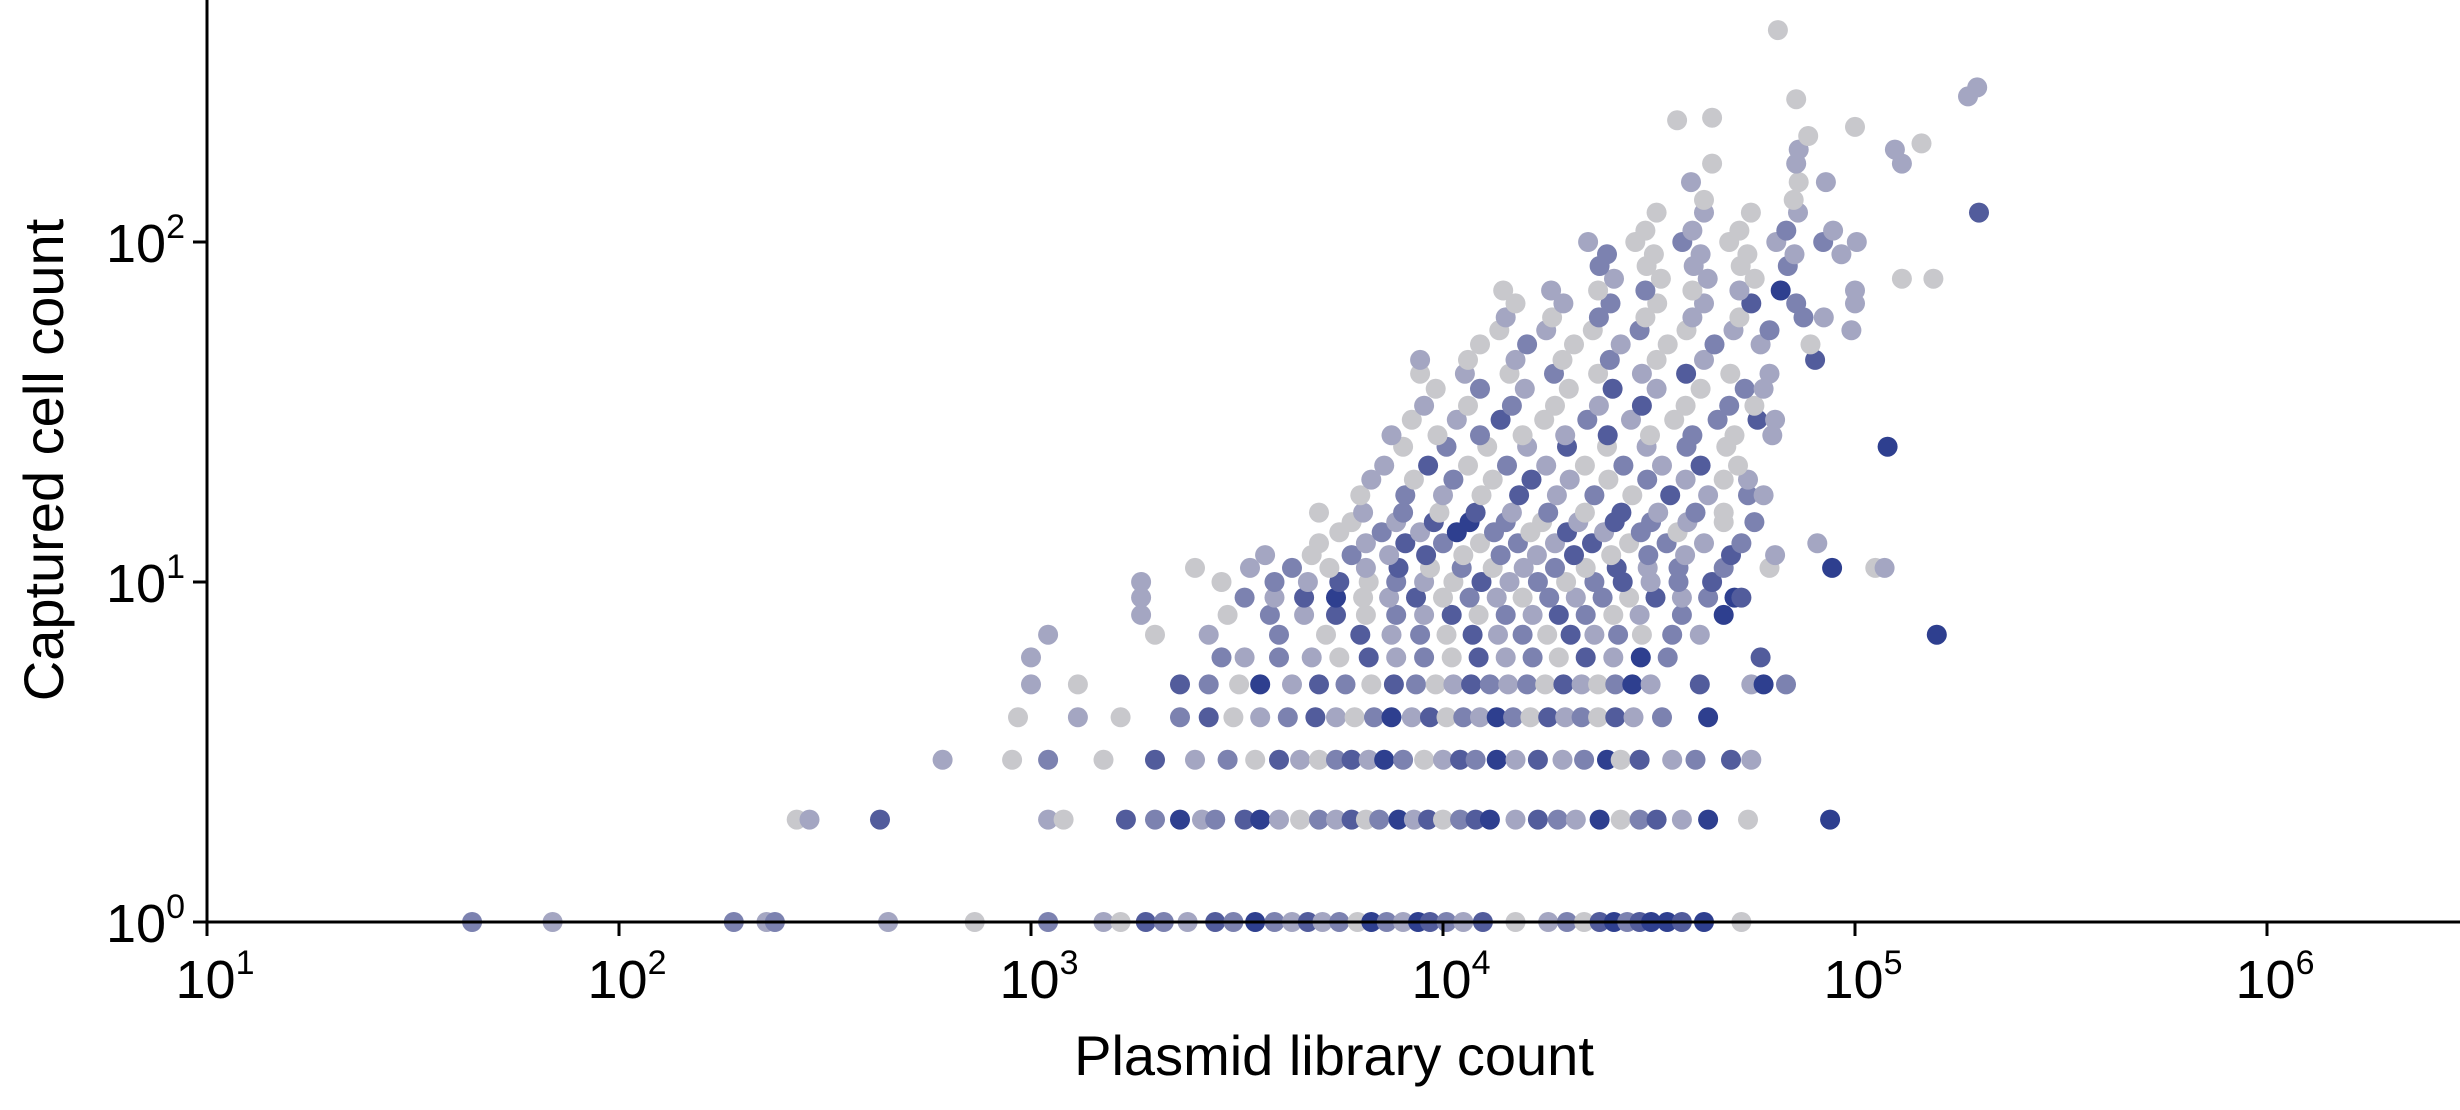 The image size is (2460, 1110). What do you see at coordinates (1863, 977) in the screenshot?
I see `x-tick-label: 105` at bounding box center [1863, 977].